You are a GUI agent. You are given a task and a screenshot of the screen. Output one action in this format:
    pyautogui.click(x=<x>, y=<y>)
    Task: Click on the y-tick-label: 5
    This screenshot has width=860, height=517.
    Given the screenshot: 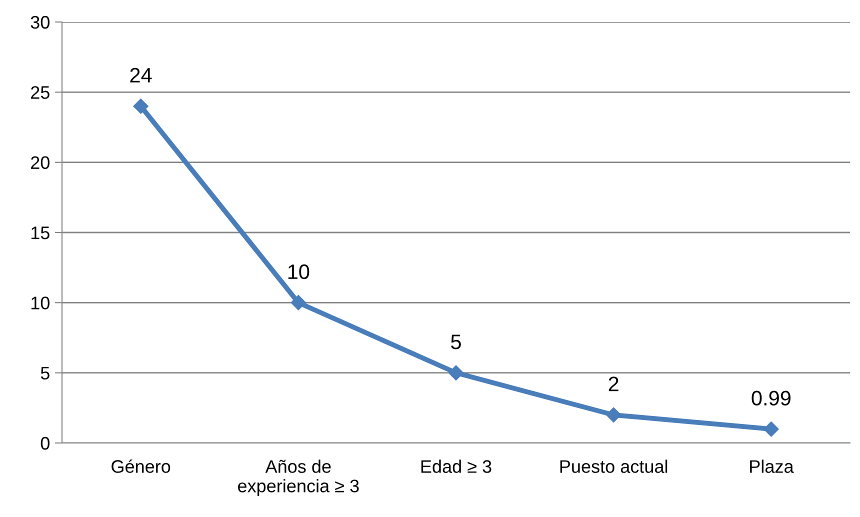 What is the action you would take?
    pyautogui.click(x=45, y=373)
    